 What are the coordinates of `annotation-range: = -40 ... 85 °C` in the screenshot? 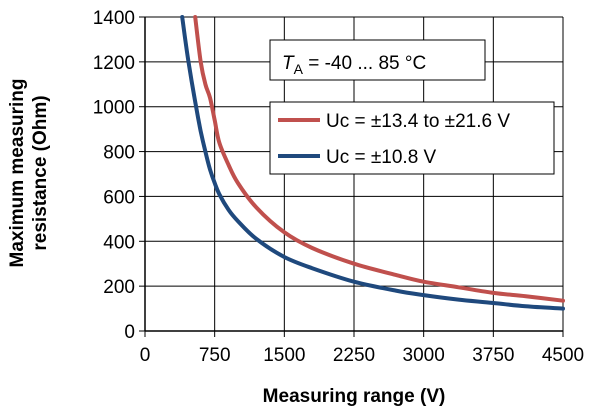 It's located at (364, 63).